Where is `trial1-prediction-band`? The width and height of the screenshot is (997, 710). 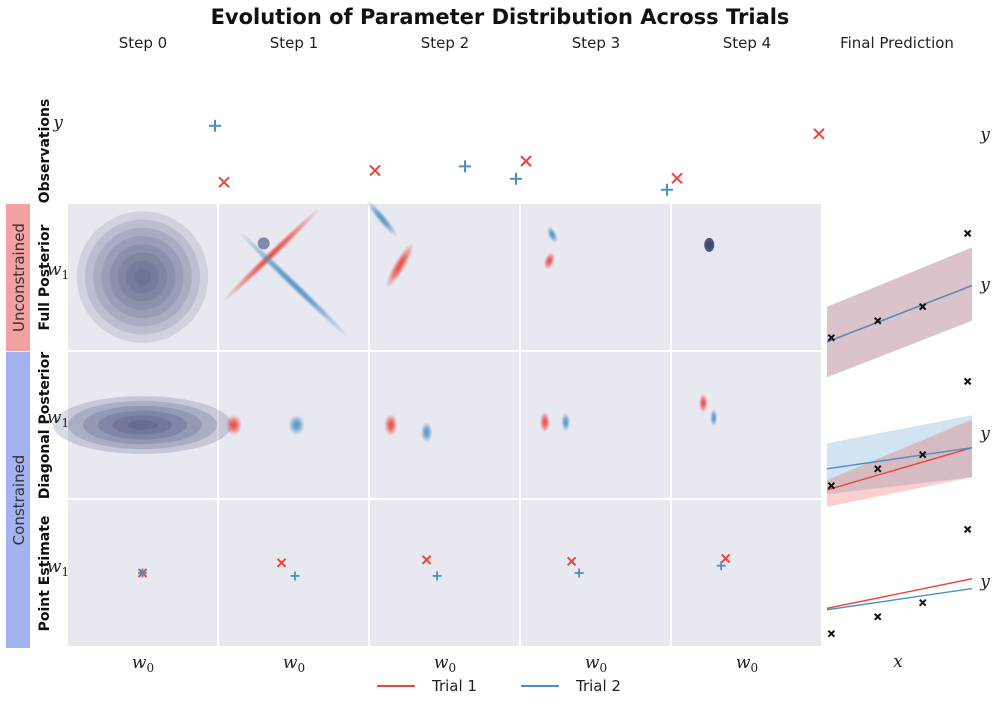 trial1-prediction-band is located at coordinates (899, 463).